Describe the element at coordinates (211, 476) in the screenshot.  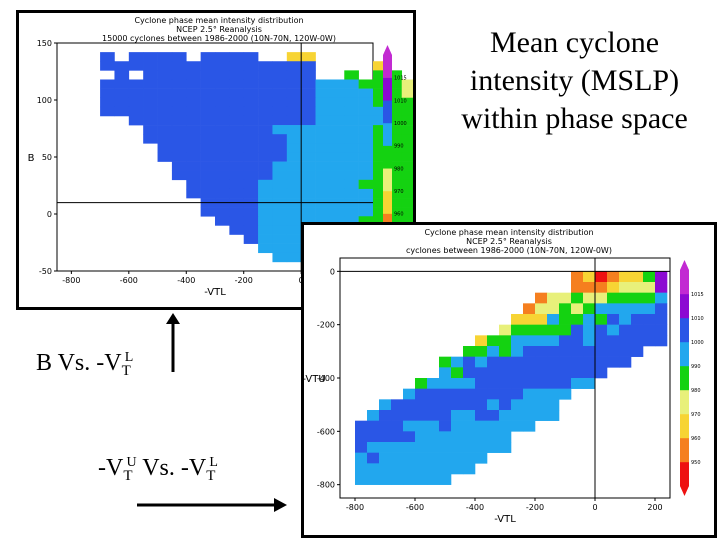
I see `label-vtu-sub-2: T` at that location.